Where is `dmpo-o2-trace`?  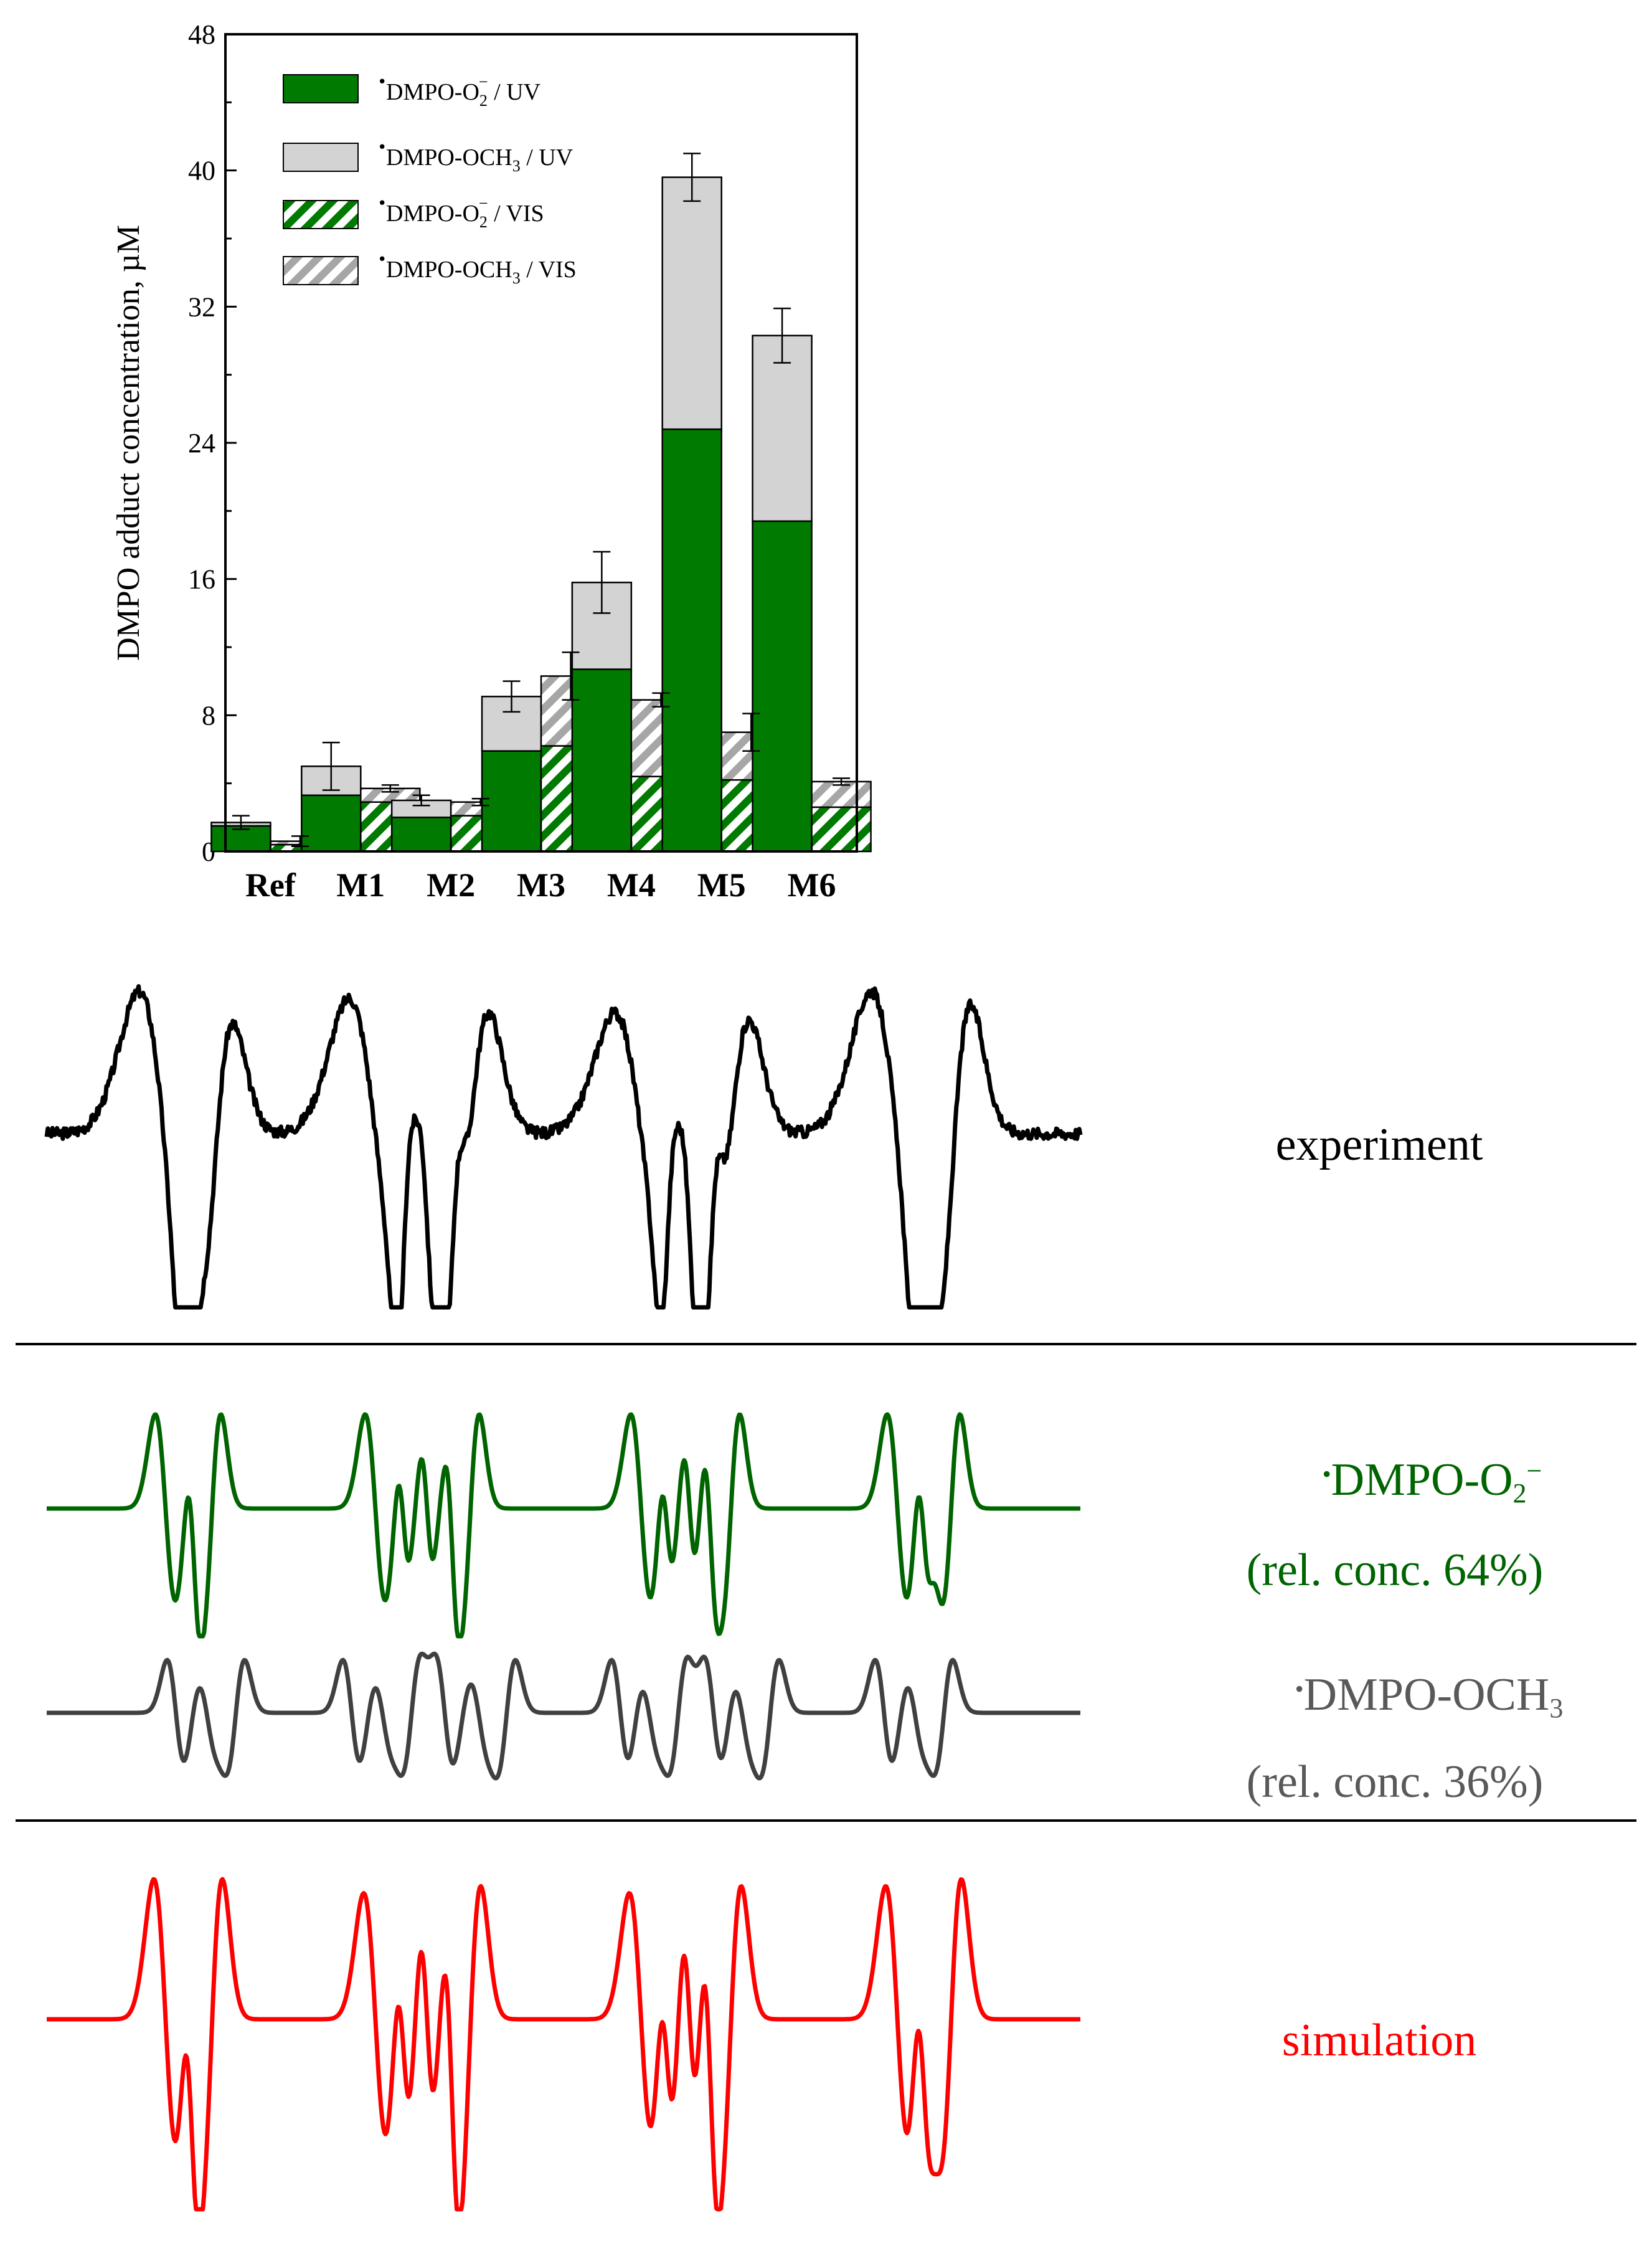
dmpo-o2-trace is located at coordinates (563, 1525).